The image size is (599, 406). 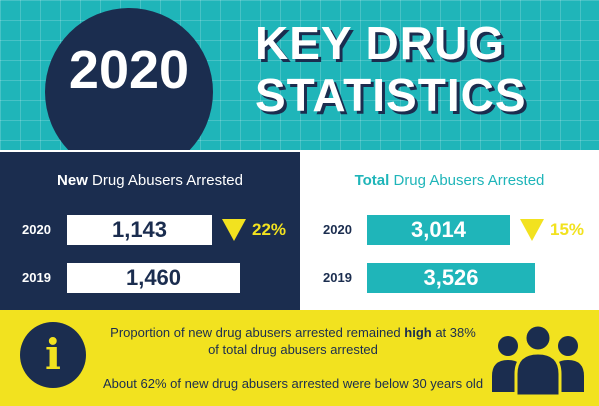 What do you see at coordinates (567, 229) in the screenshot?
I see `total-change-percent: 15%` at bounding box center [567, 229].